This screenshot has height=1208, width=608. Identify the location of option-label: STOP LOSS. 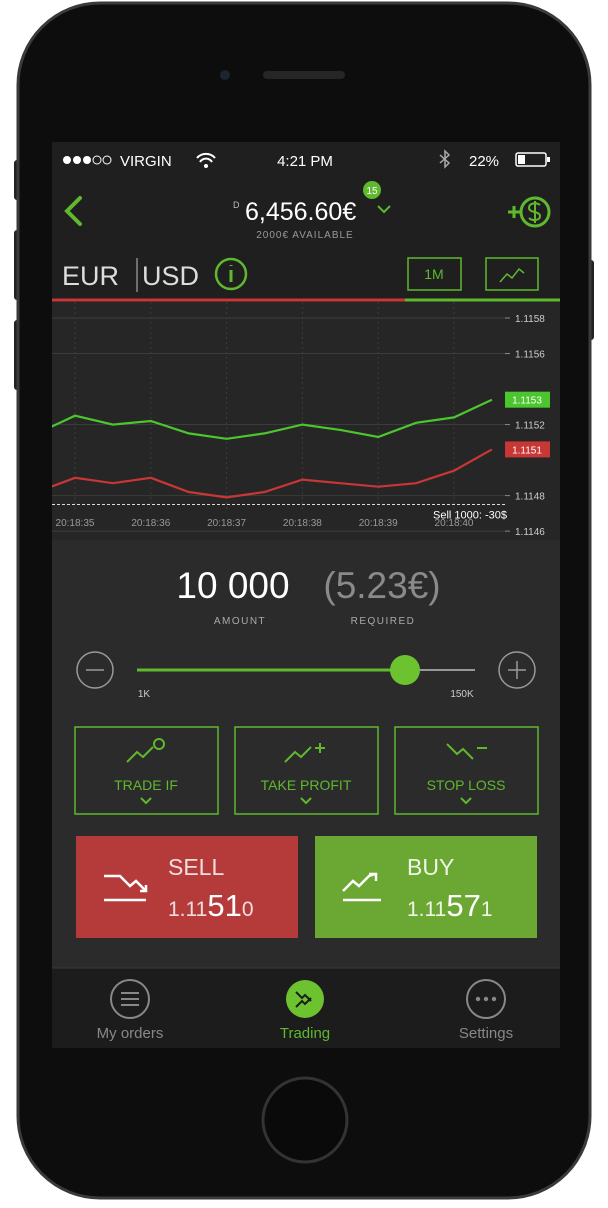
(466, 785).